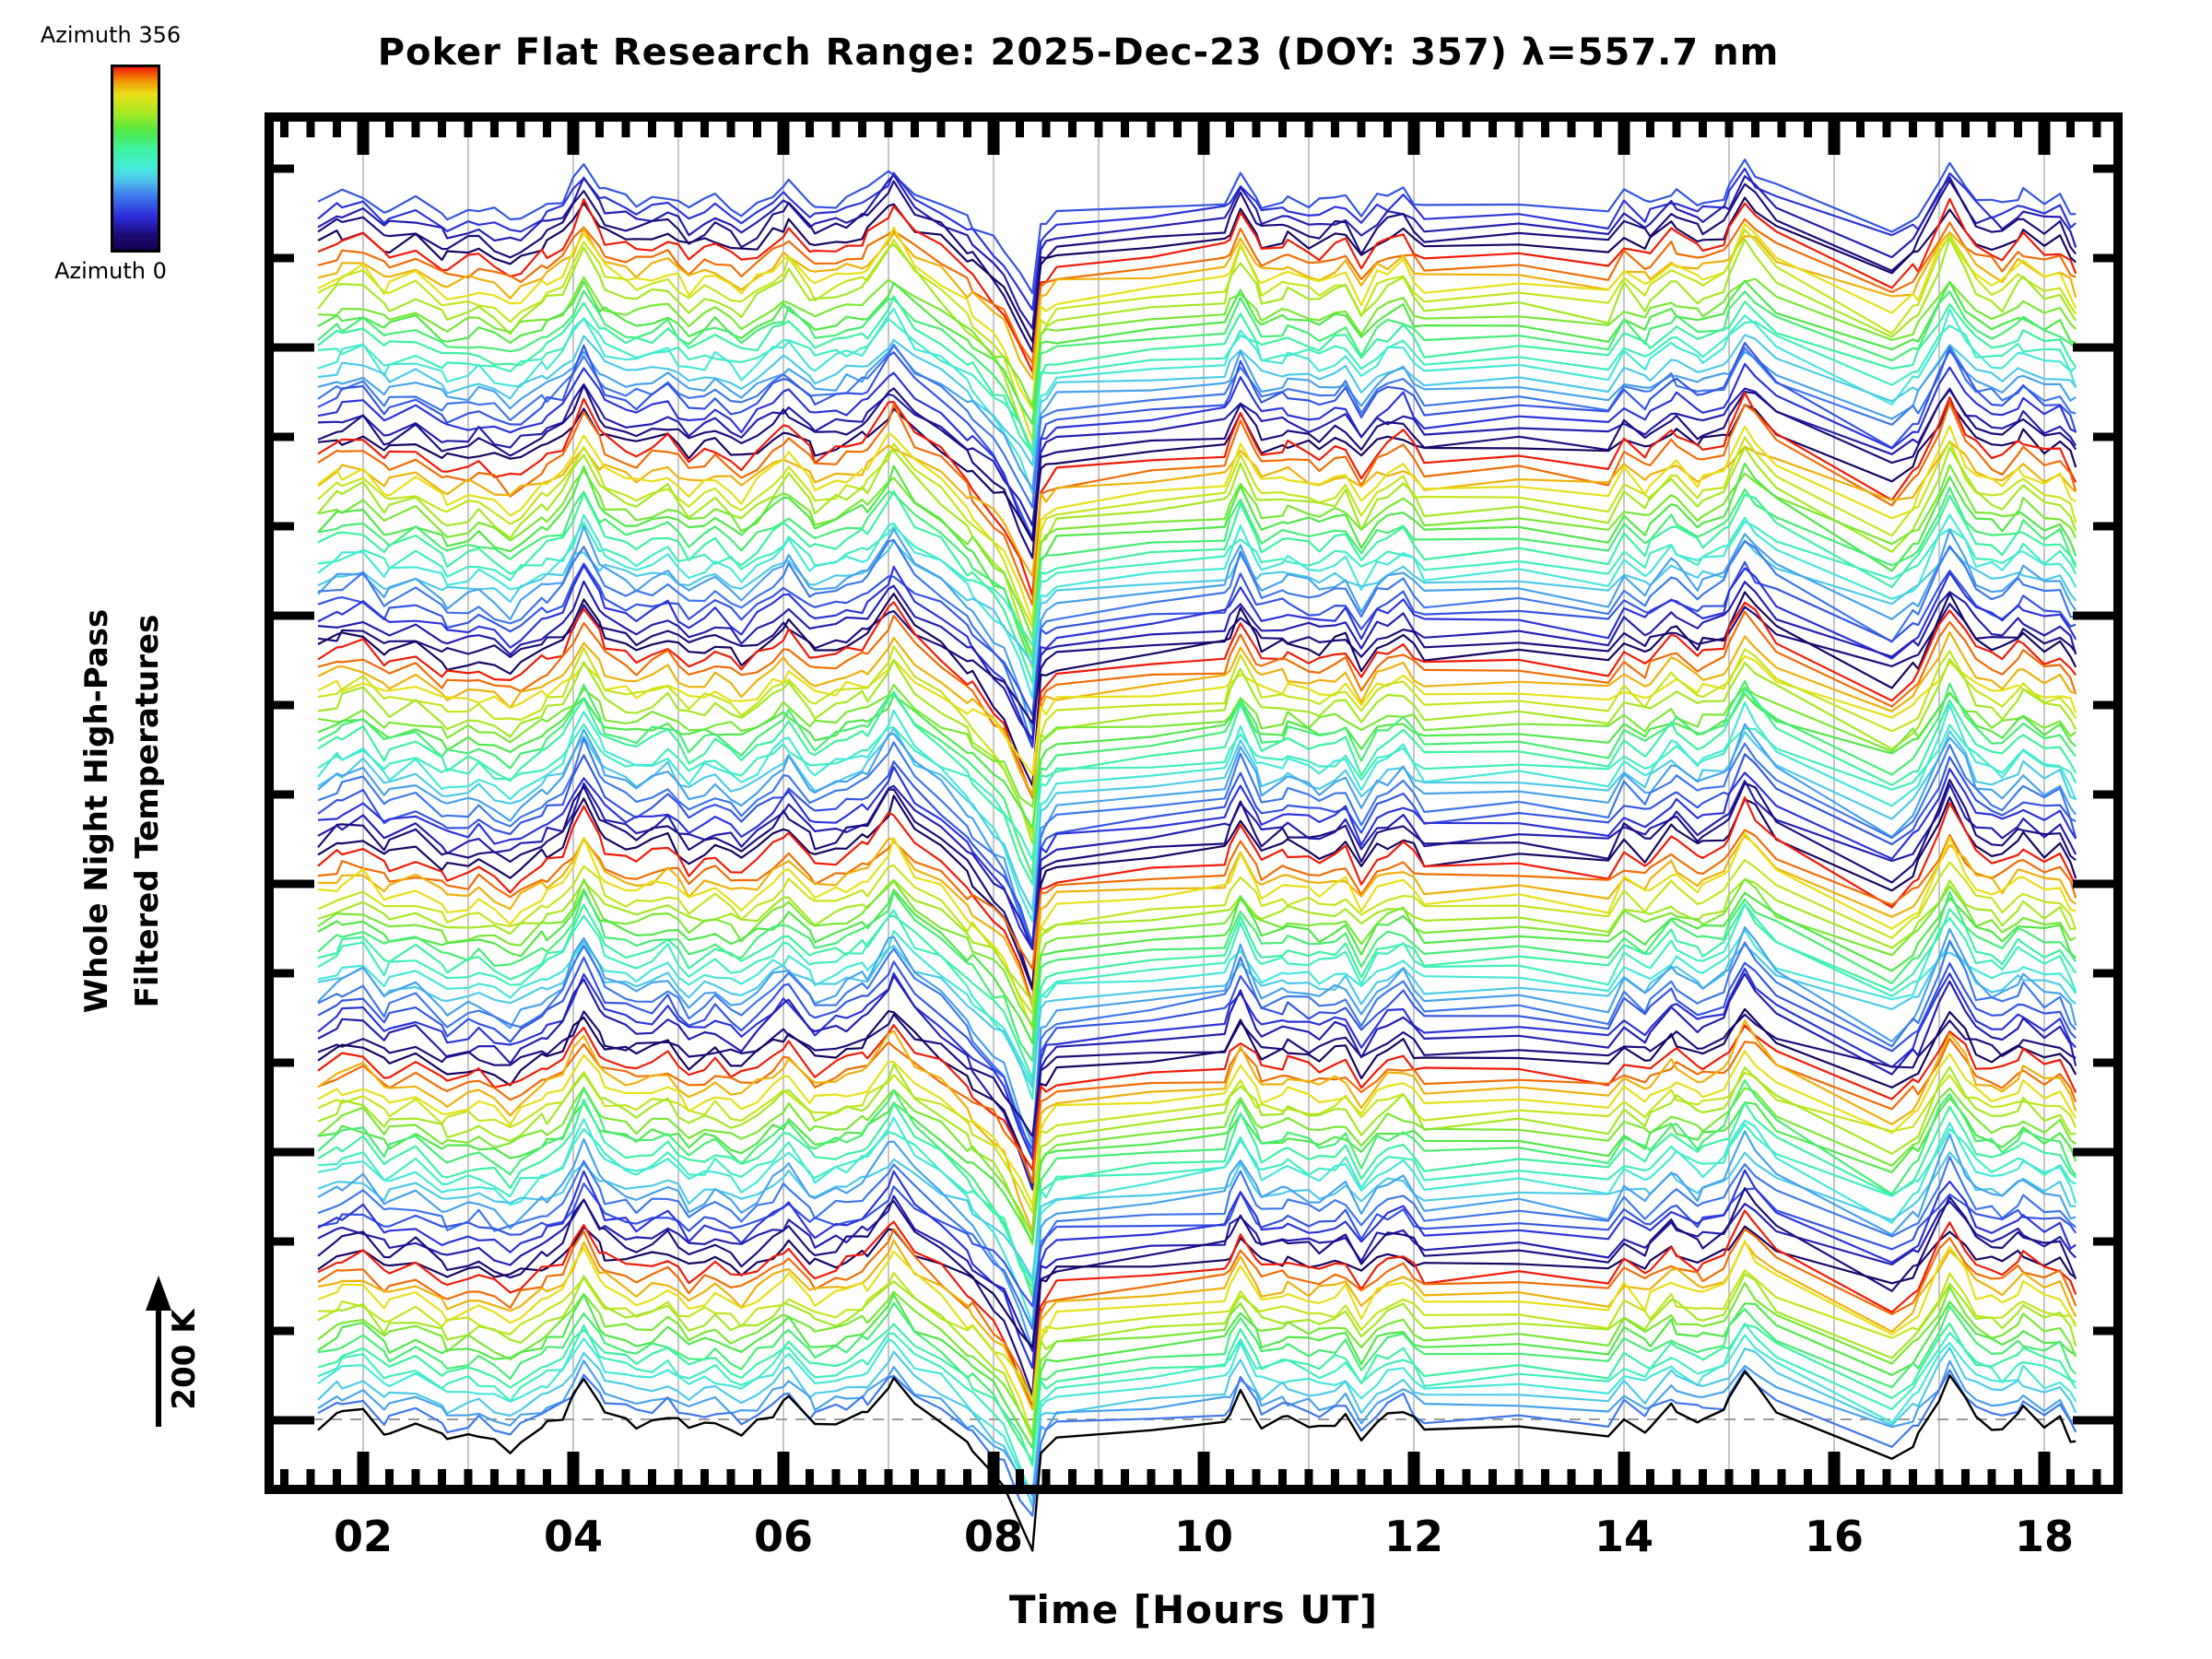 This screenshot has height=1659, width=2212. I want to click on x-tick-label: 08, so click(993, 1536).